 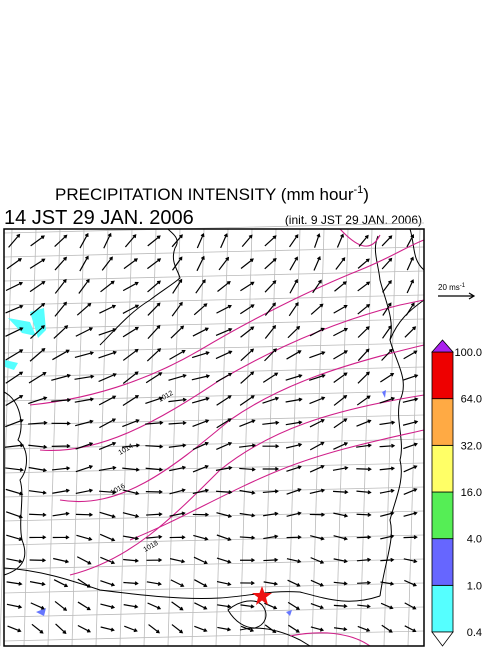 I want to click on colorbar-label: 100.0, so click(x=468, y=353).